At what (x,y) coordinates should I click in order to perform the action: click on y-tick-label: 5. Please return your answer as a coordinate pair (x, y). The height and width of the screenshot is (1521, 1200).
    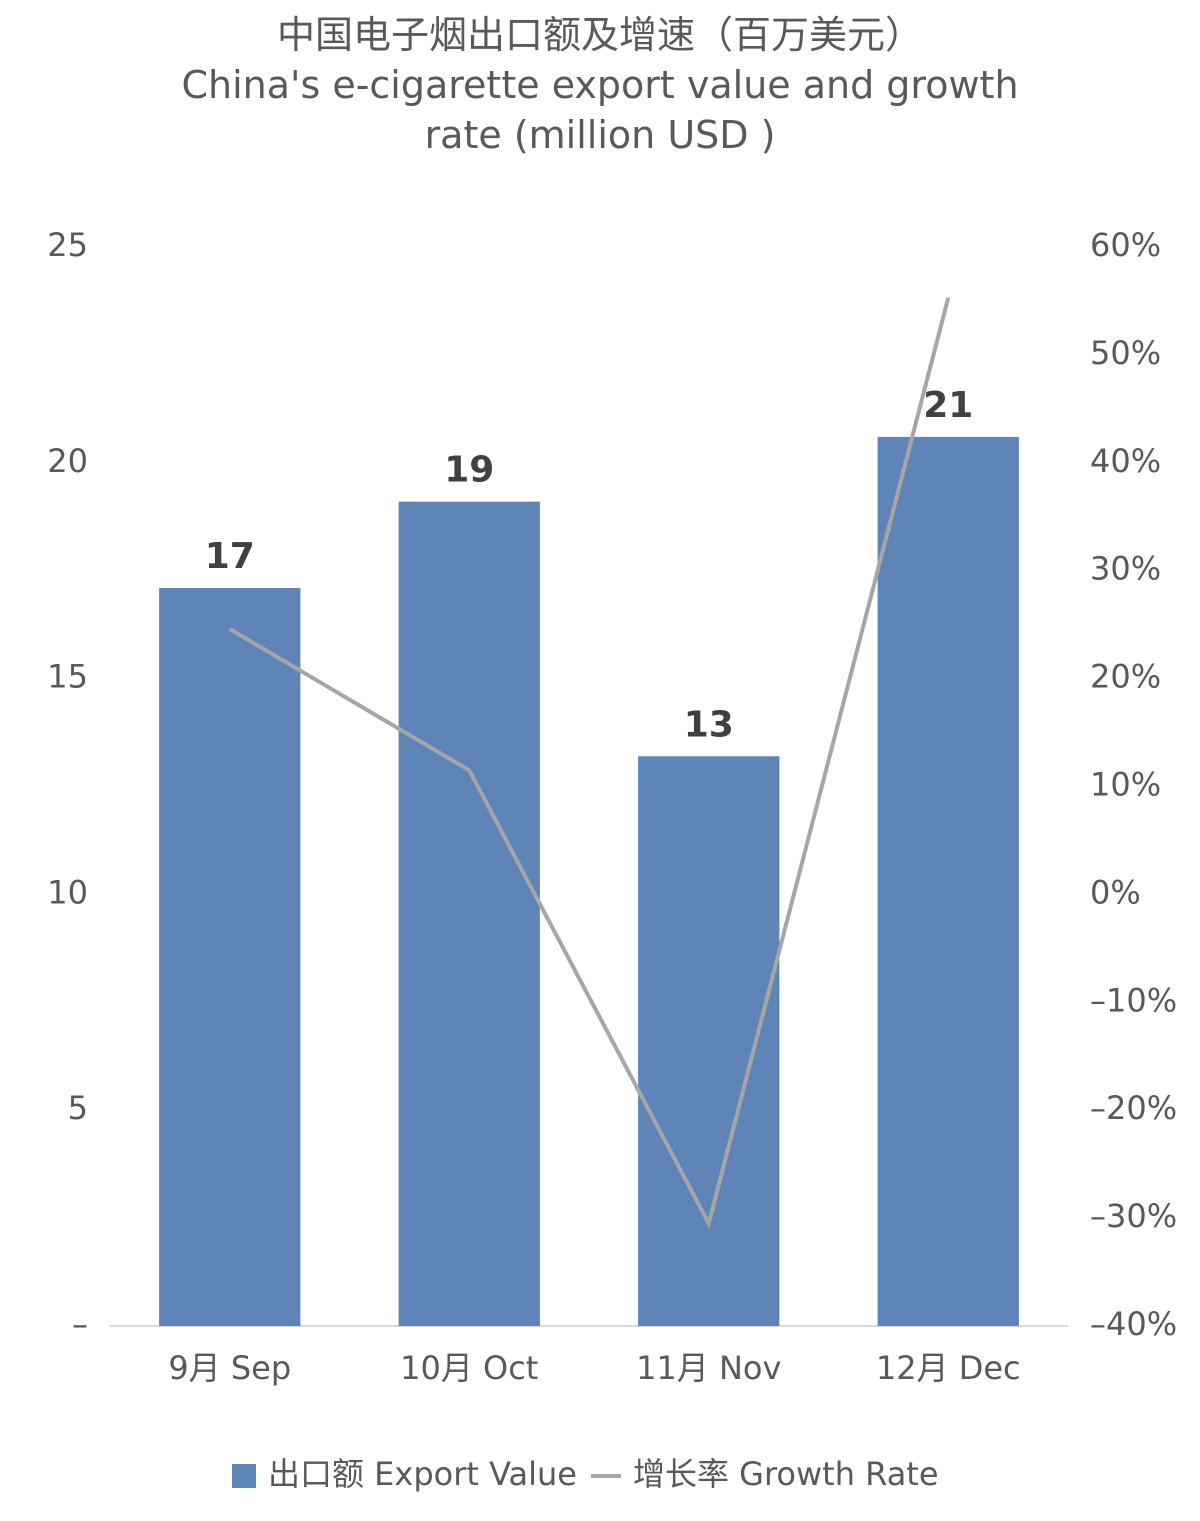
    Looking at the image, I should click on (78, 1108).